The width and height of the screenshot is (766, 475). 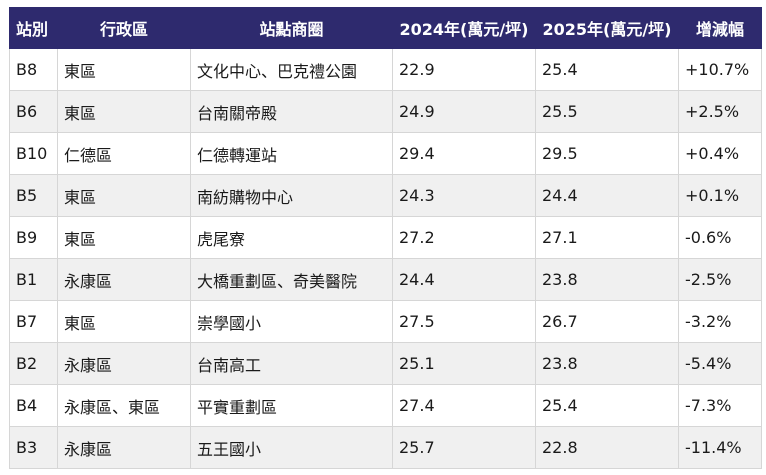 What do you see at coordinates (607, 321) in the screenshot?
I see `cell-price-2025: 26.7` at bounding box center [607, 321].